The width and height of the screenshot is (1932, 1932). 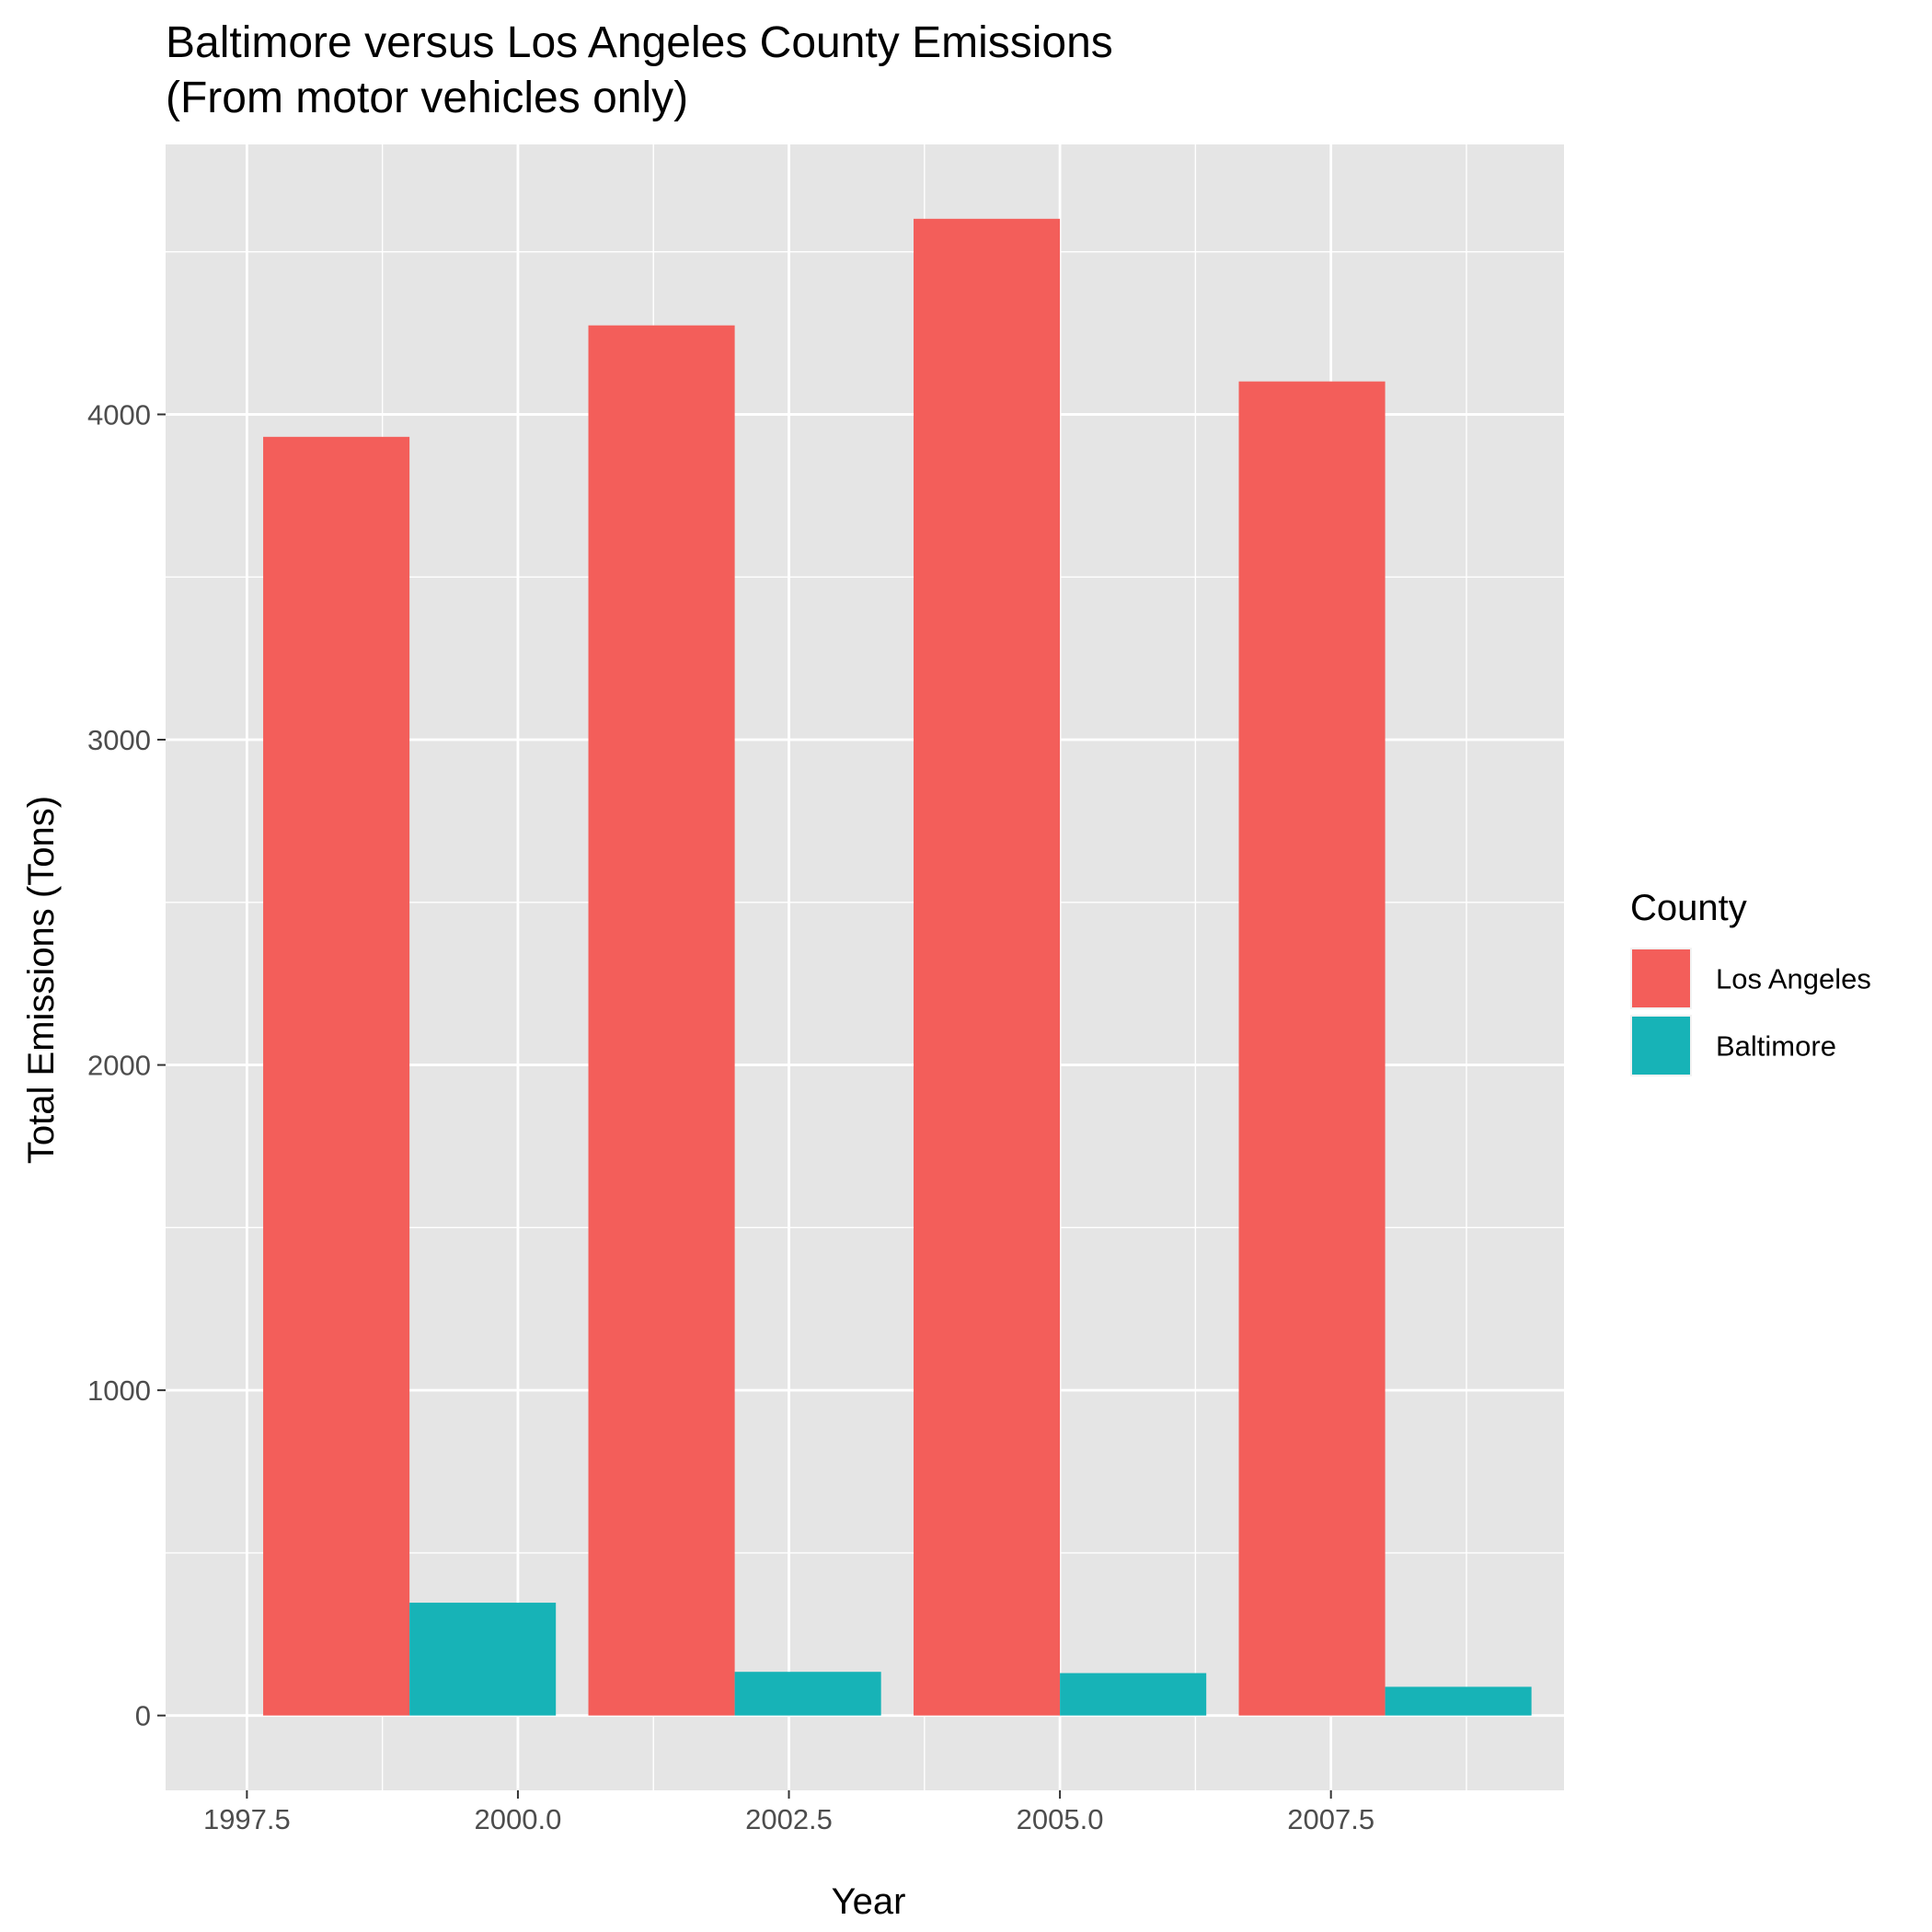 I want to click on x-tick-label: 2000.0, so click(x=518, y=1819).